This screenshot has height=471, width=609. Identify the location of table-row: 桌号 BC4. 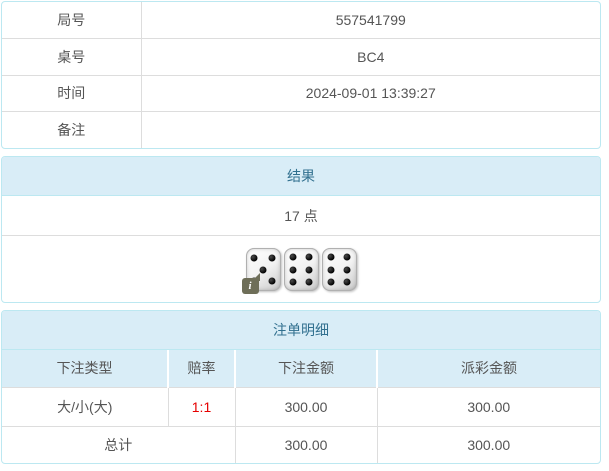
(301, 57).